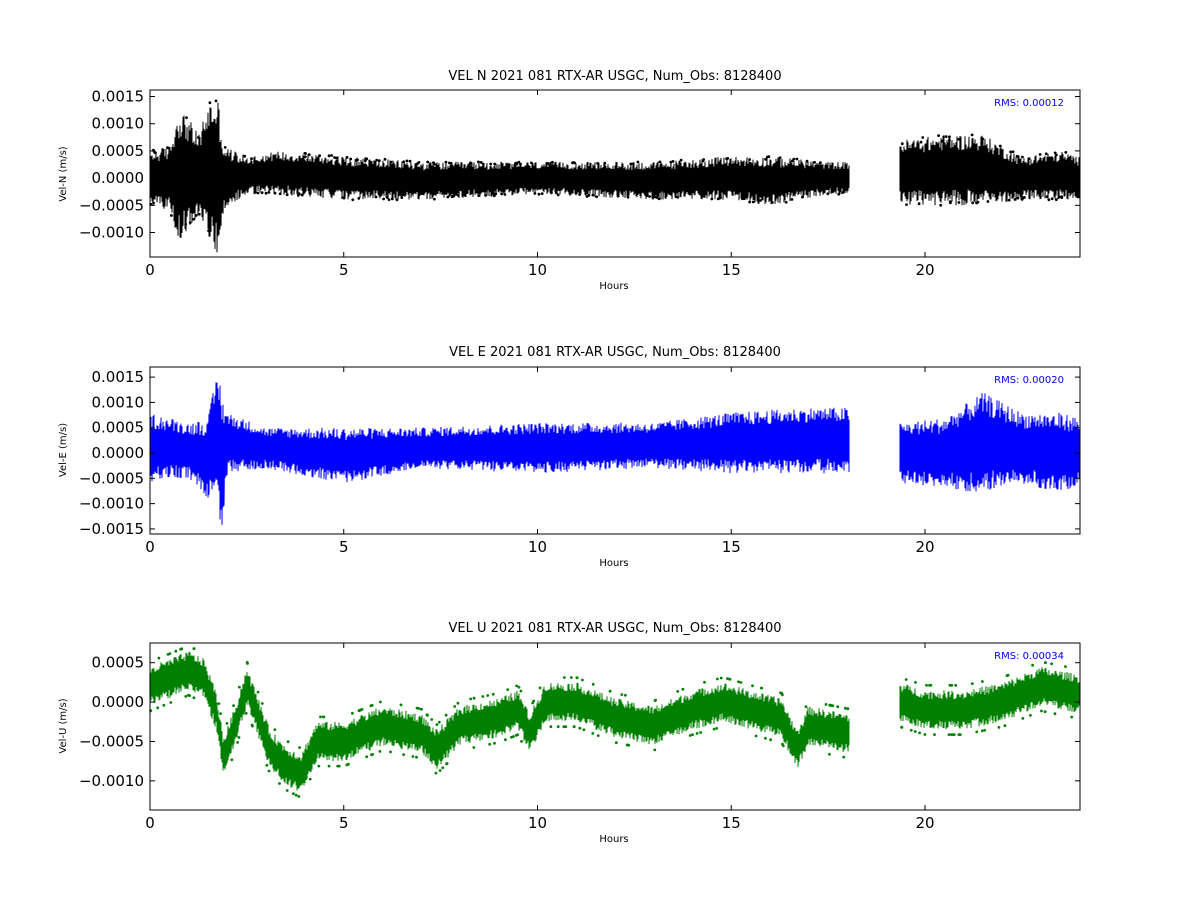 This screenshot has width=1200, height=900. What do you see at coordinates (344, 823) in the screenshot?
I see `panel-vel-u-xtick-label: 5` at bounding box center [344, 823].